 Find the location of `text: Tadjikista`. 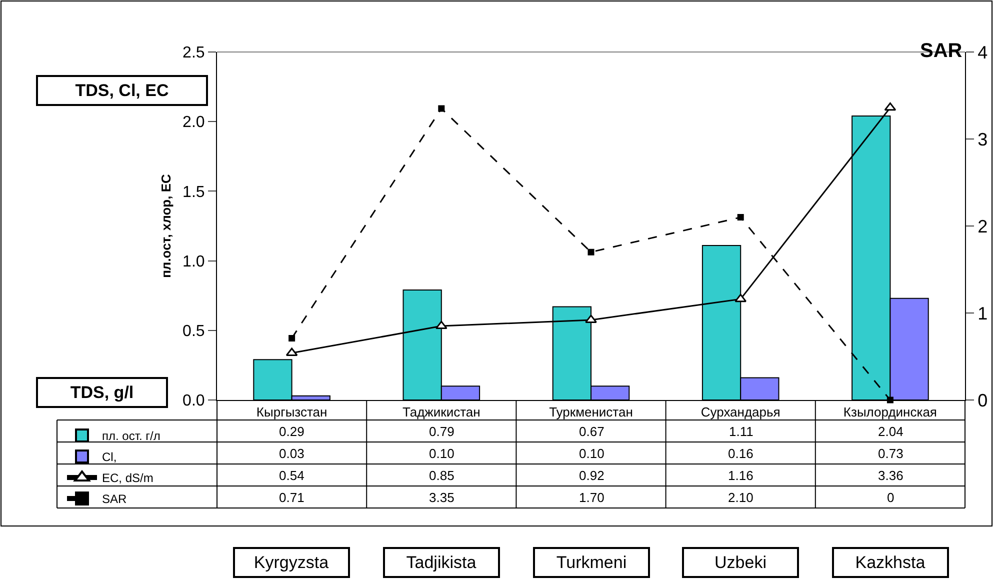

text: Tadjikista is located at coordinates (441, 562).